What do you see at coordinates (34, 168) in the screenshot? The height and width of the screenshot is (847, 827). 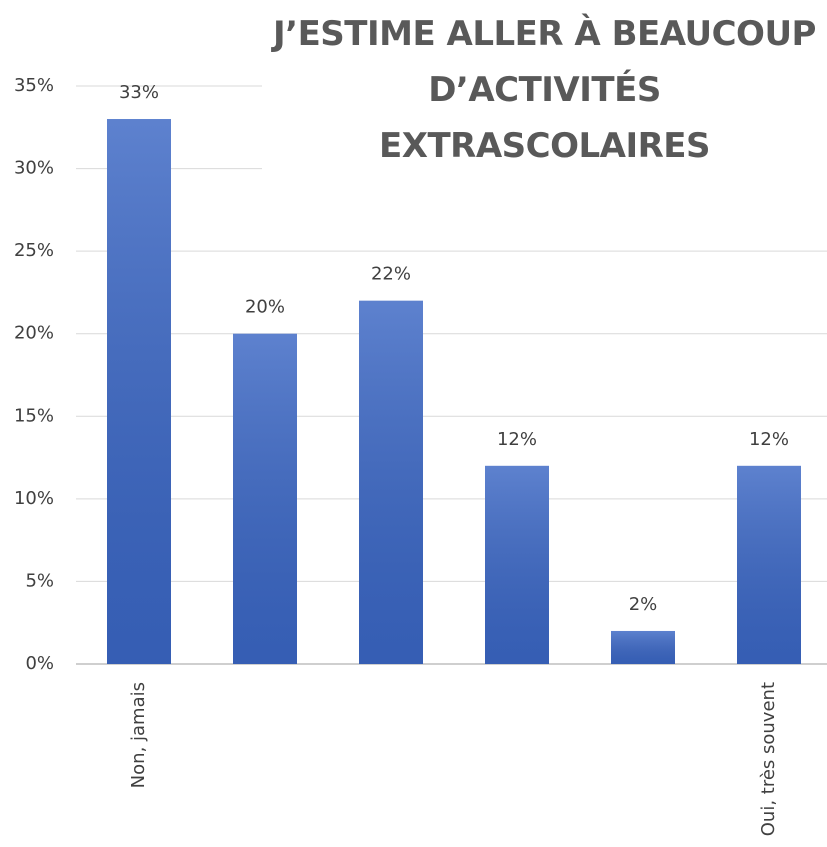 I see `y-tick-label: 30%` at bounding box center [34, 168].